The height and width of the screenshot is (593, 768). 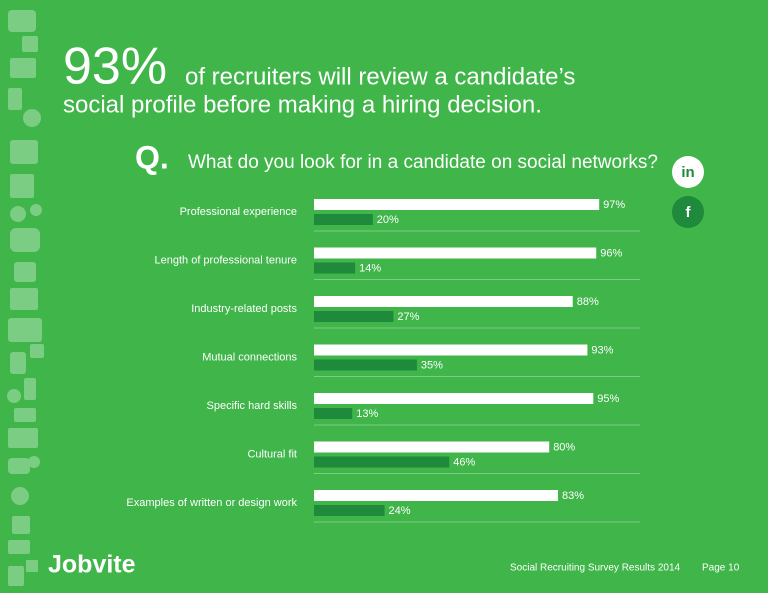 What do you see at coordinates (152, 157) in the screenshot?
I see `question-marker: Q.` at bounding box center [152, 157].